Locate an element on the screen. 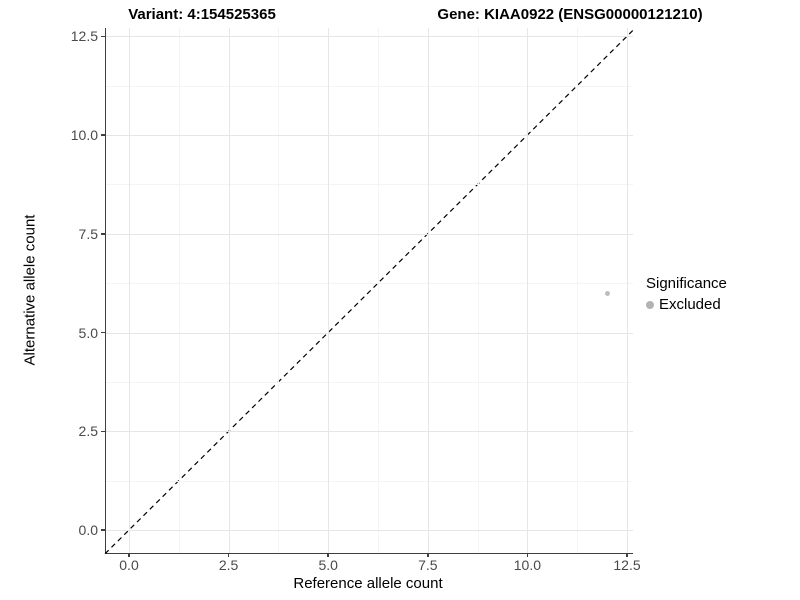 Image resolution: width=800 pixels, height=600 pixels. x-tick-label: 2.5 is located at coordinates (228, 565).